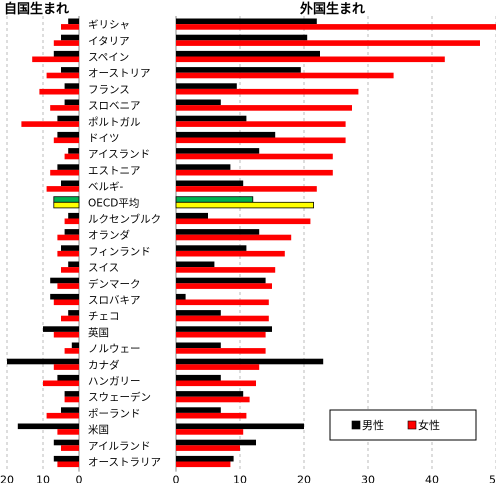 The image size is (496, 483). I want to click on category-label: 米国, so click(98, 429).